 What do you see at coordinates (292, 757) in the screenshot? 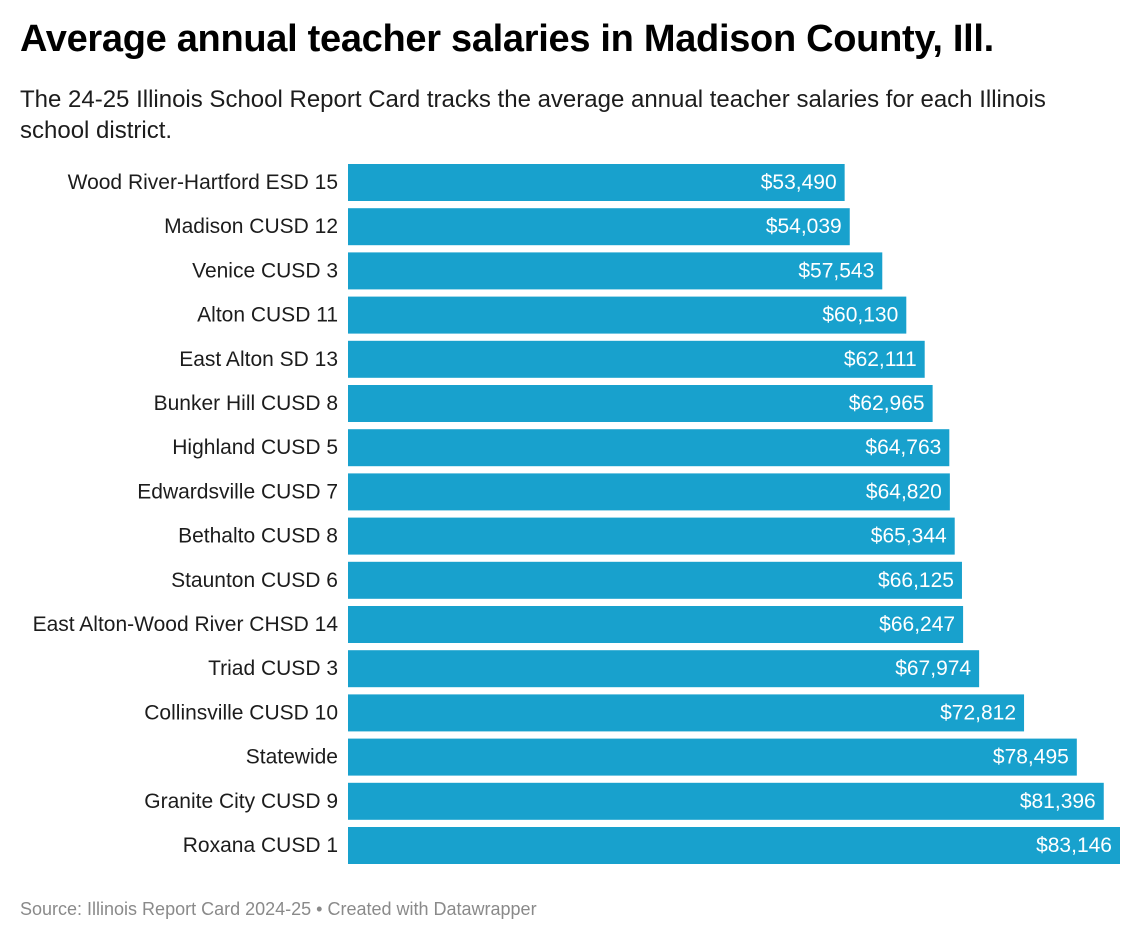
I see `category-label: Statewide` at bounding box center [292, 757].